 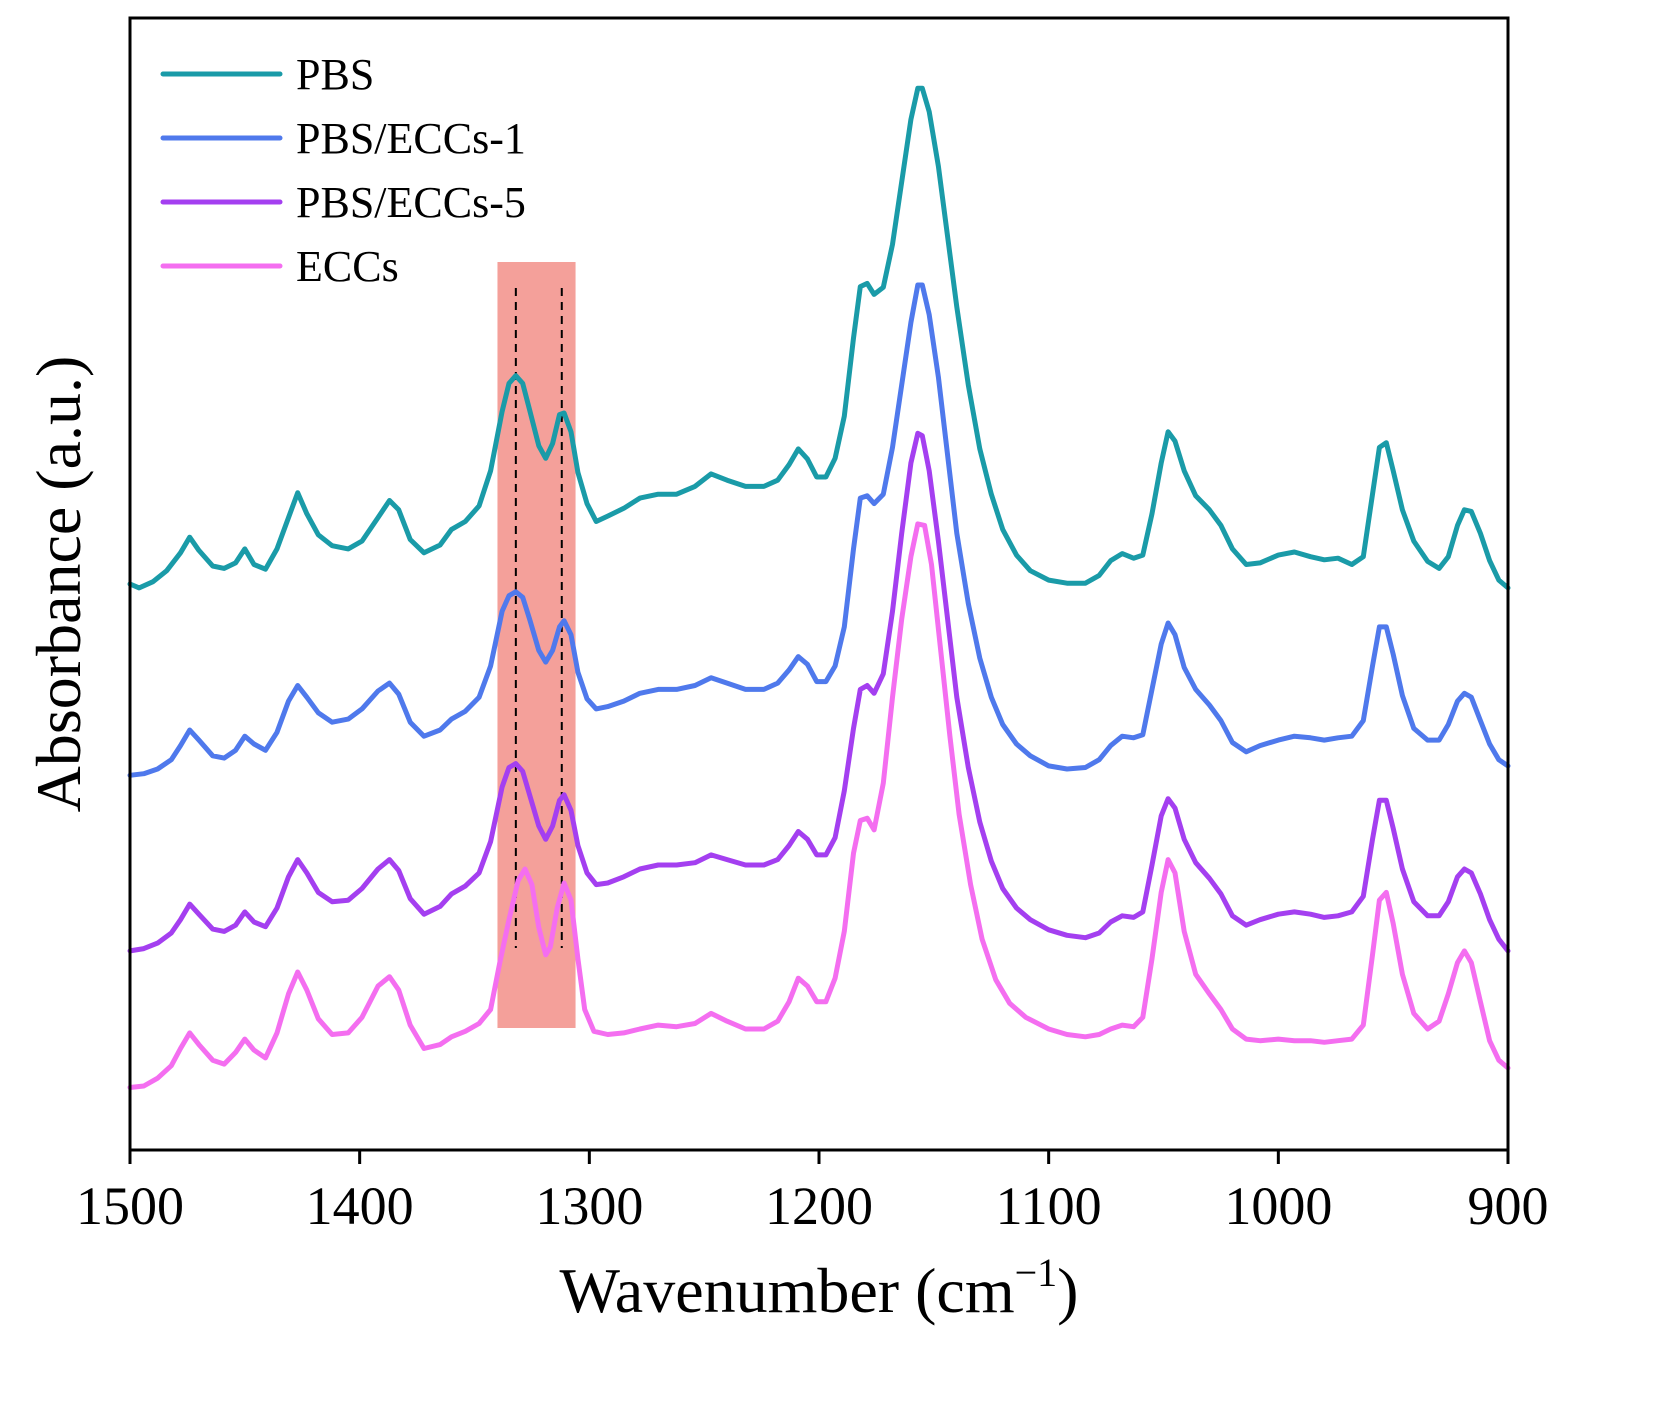 What do you see at coordinates (360, 1206) in the screenshot?
I see `x-tick-label: 1400` at bounding box center [360, 1206].